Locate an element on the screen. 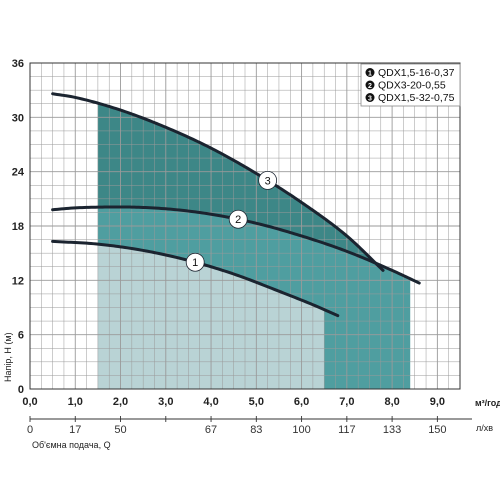 This screenshot has width=500, height=500. x-tick-label: 4,0 is located at coordinates (210, 402).